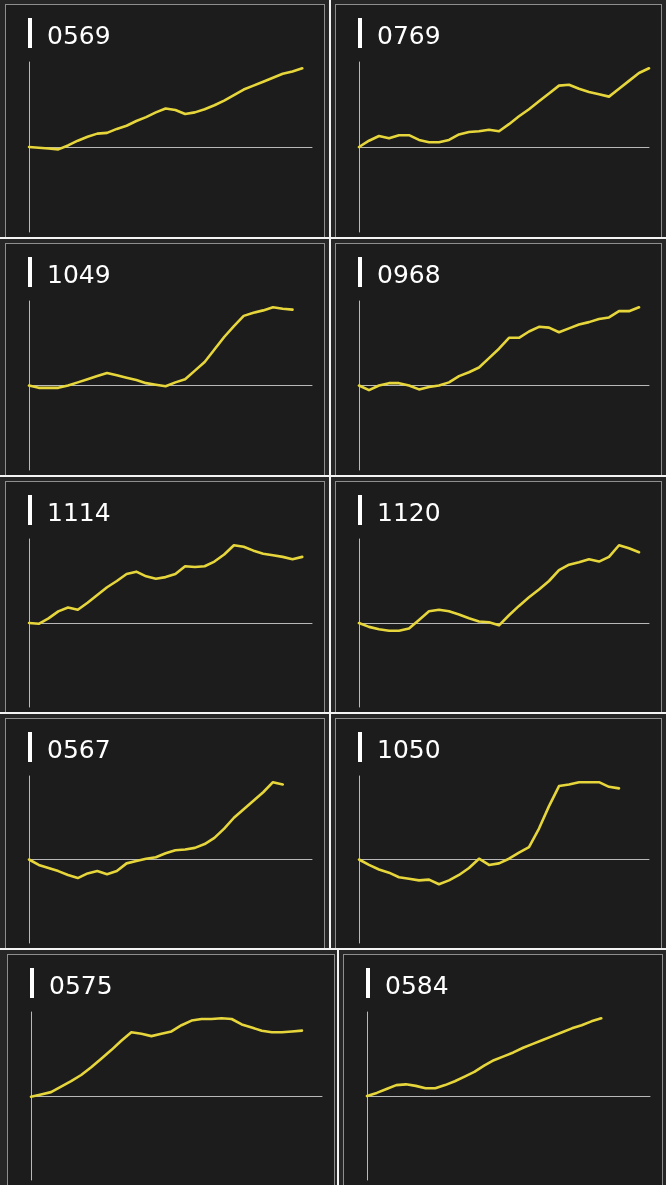  Describe the element at coordinates (417, 985) in the screenshot. I see `chart-title: 0584` at that location.